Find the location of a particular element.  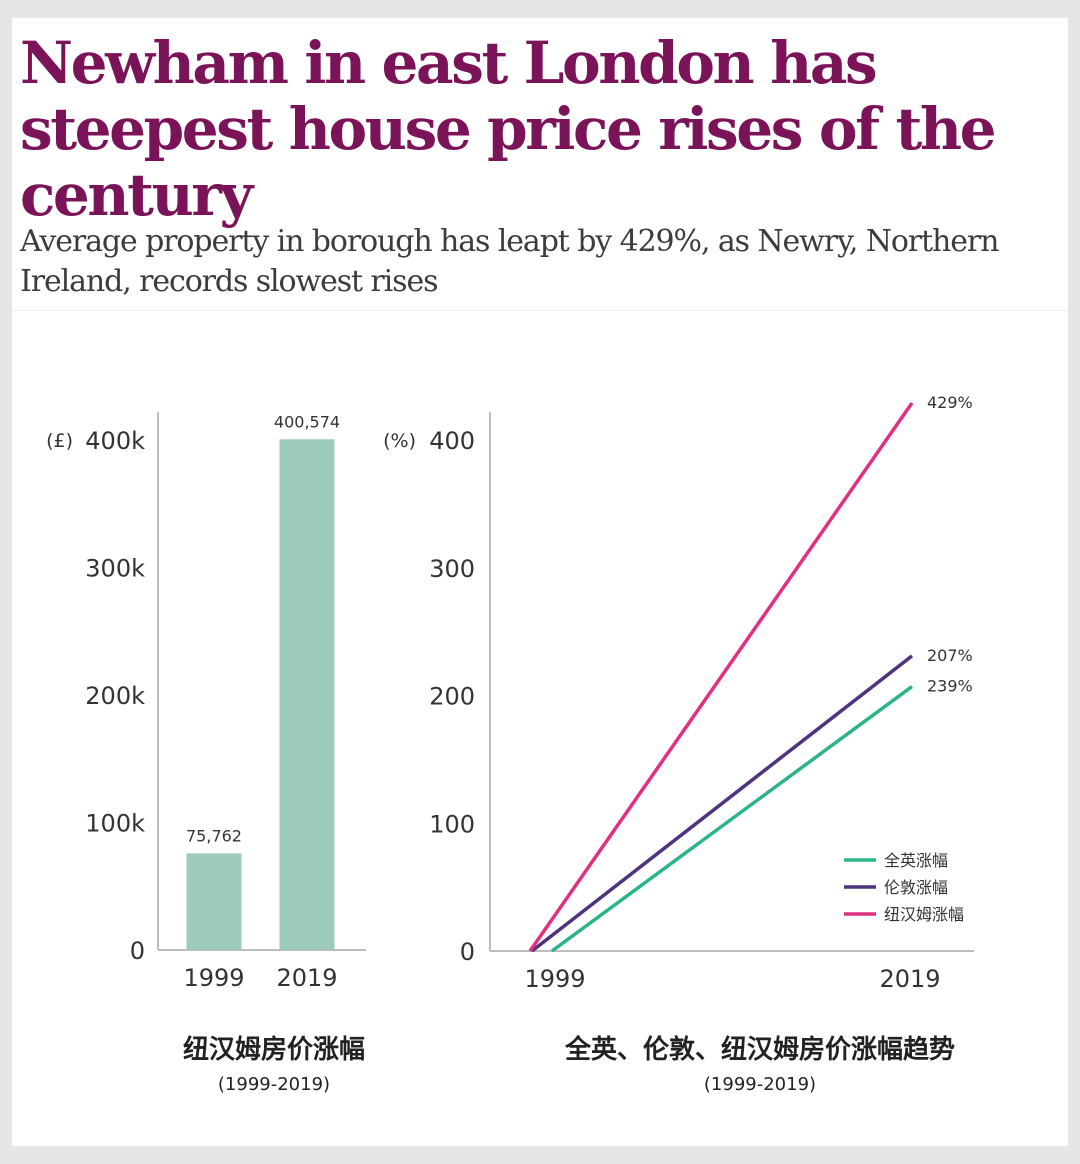

bar-y-tick-label: 300k is located at coordinates (115, 569).